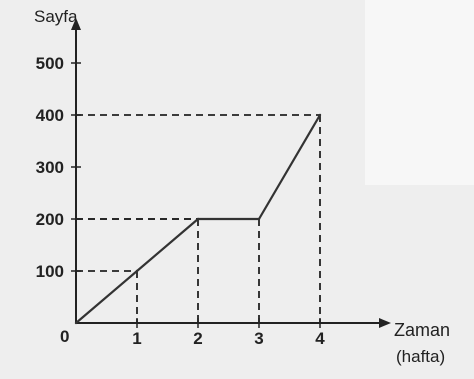 Image resolution: width=474 pixels, height=379 pixels. Describe the element at coordinates (320, 338) in the screenshot. I see `x-tick-label: 4` at that location.